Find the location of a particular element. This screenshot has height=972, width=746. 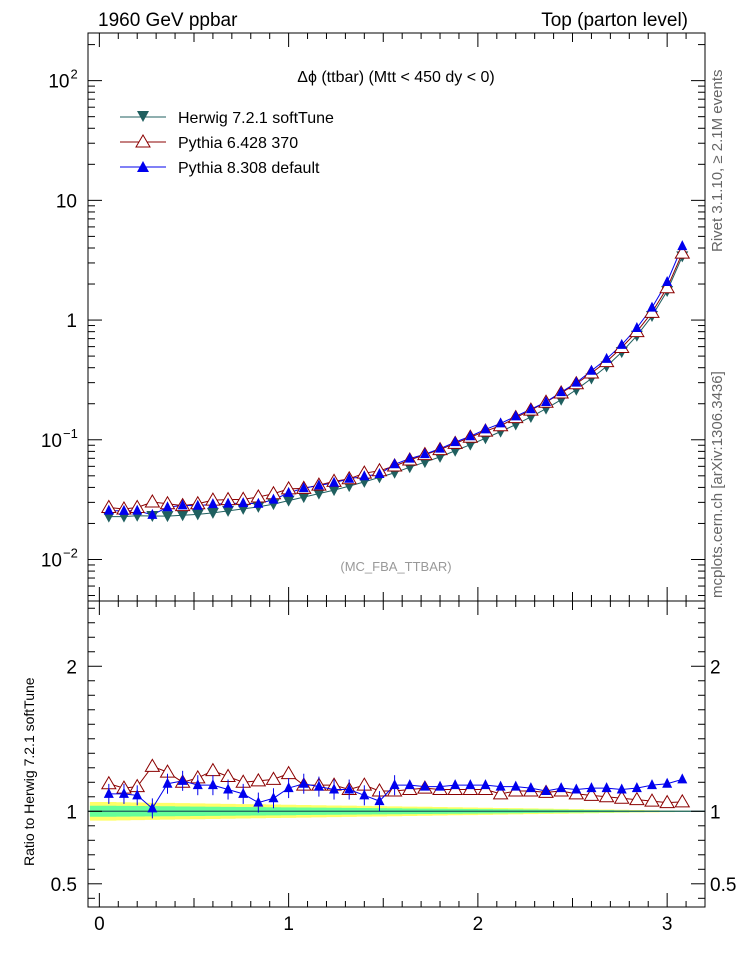

x-tick-label: 0 is located at coordinates (99, 924).